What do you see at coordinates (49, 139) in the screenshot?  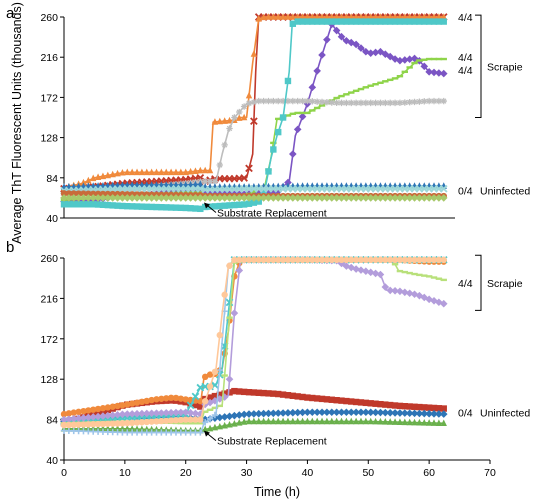 I see `y-tick-label: 128` at bounding box center [49, 139].